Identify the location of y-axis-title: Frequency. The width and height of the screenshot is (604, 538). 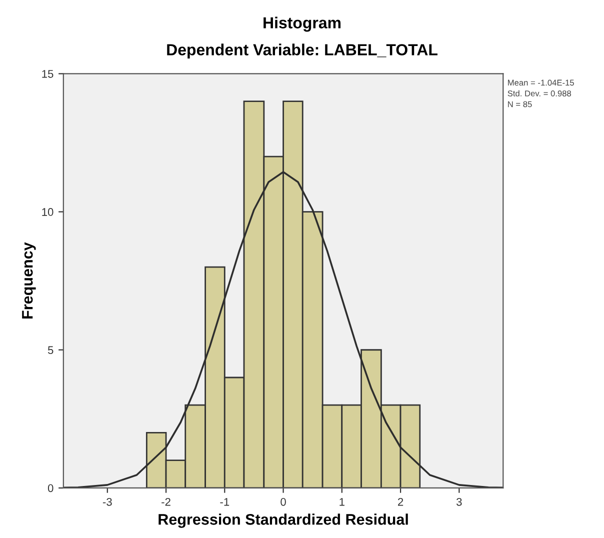
(29, 280).